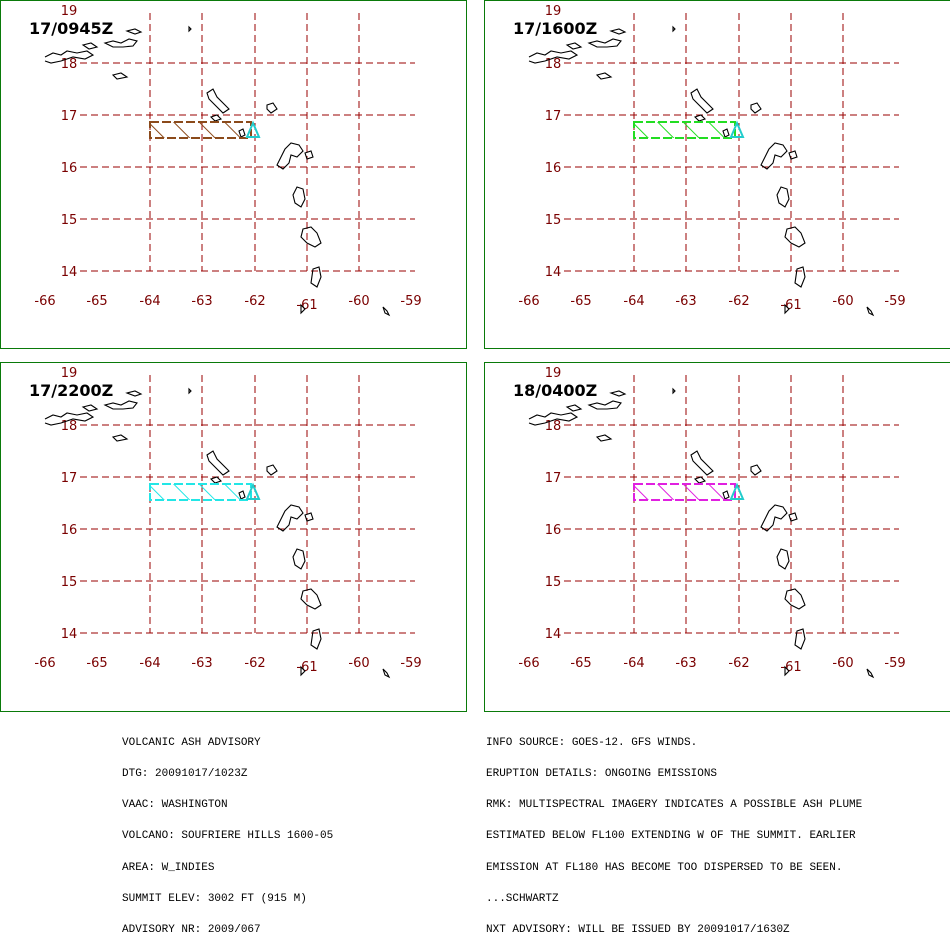 The image size is (950, 946). Describe the element at coordinates (553, 272) in the screenshot. I see `lat-tick-label: 14` at that location.